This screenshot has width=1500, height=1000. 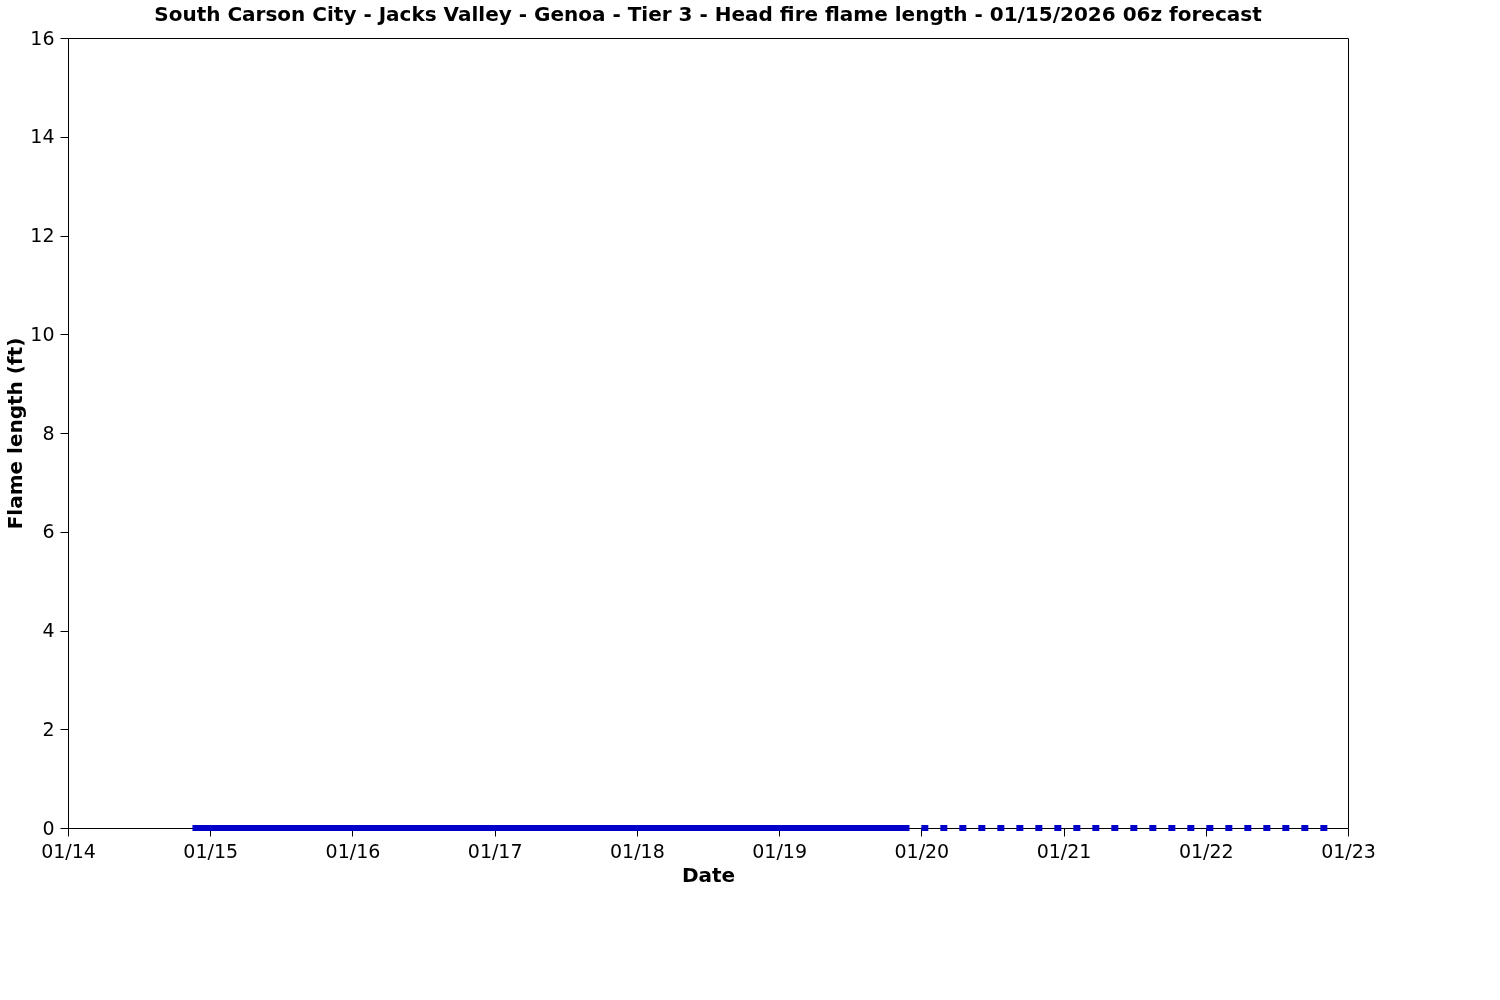 I want to click on x-tick-label: 01/17, so click(x=495, y=850).